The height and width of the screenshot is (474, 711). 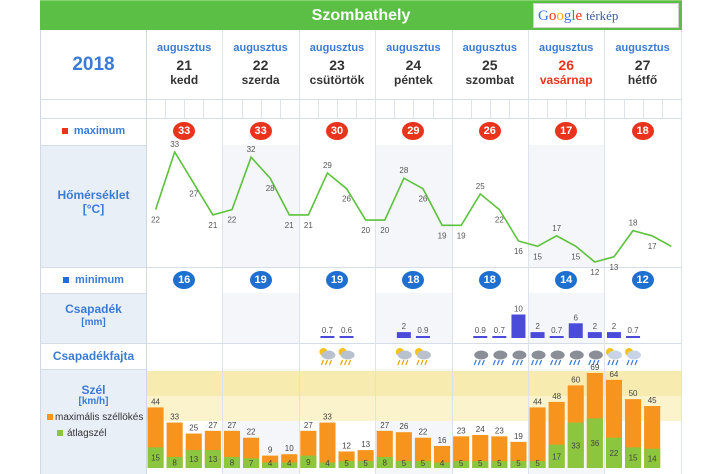 What do you see at coordinates (212, 425) in the screenshot?
I see `wind-gust-label: 27` at bounding box center [212, 425].